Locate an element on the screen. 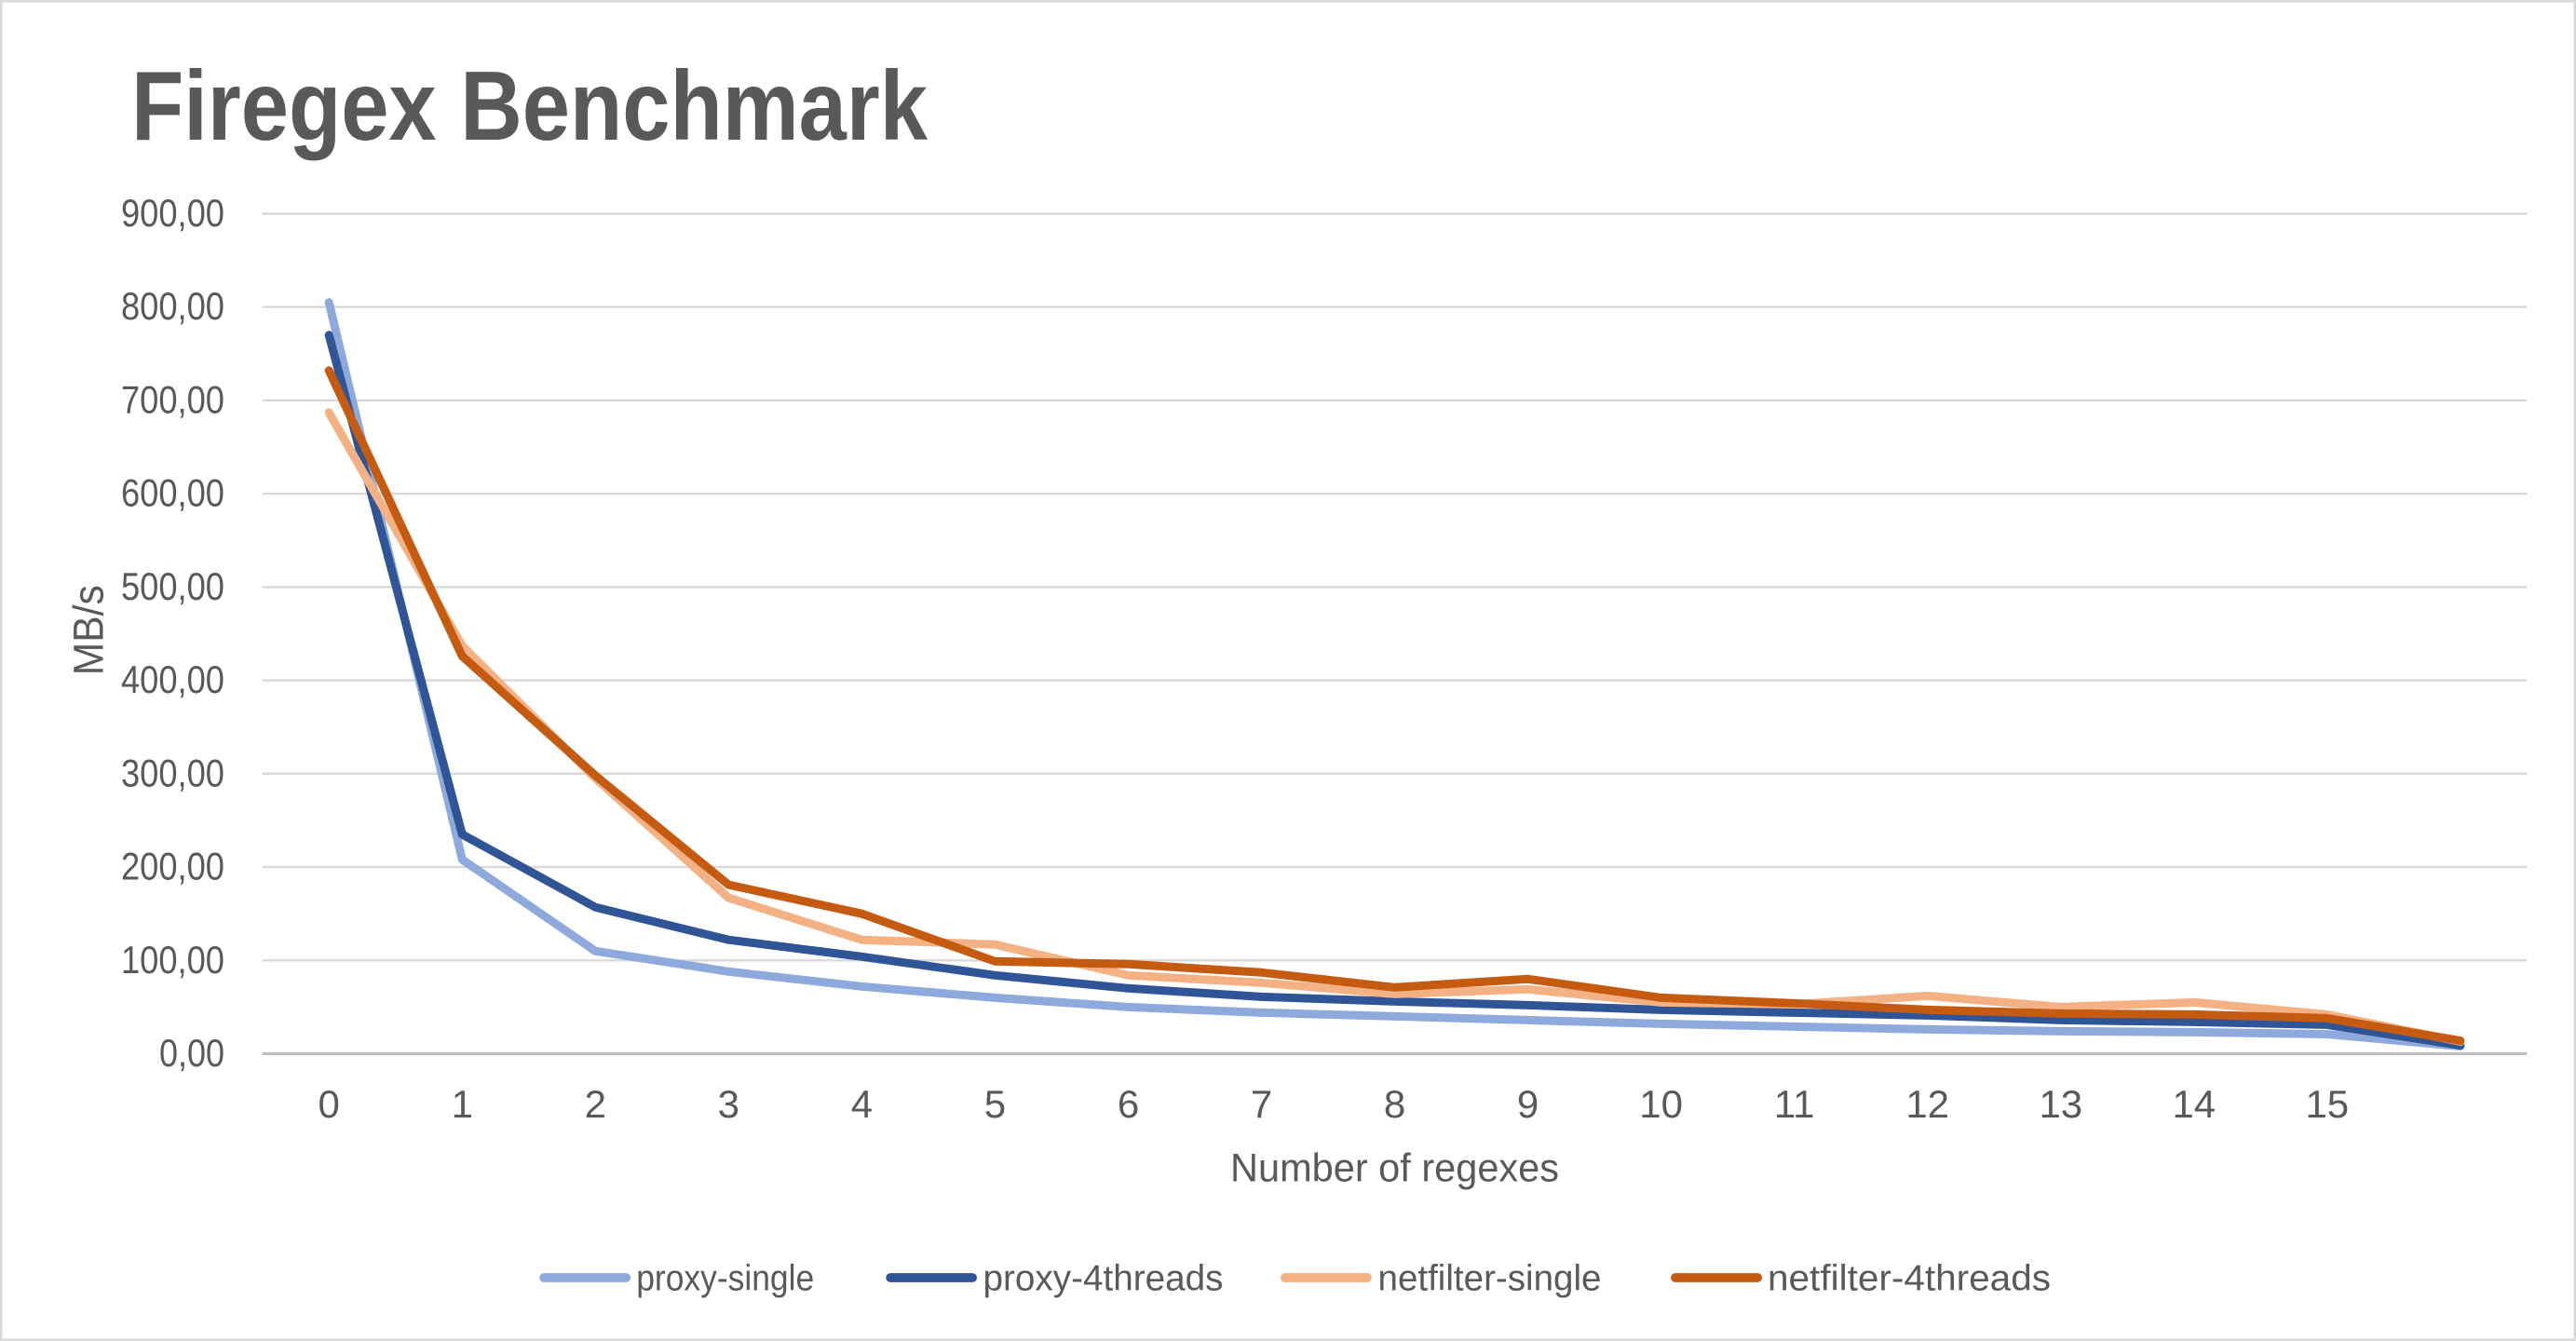  svg-text: 9 is located at coordinates (1528, 1104).